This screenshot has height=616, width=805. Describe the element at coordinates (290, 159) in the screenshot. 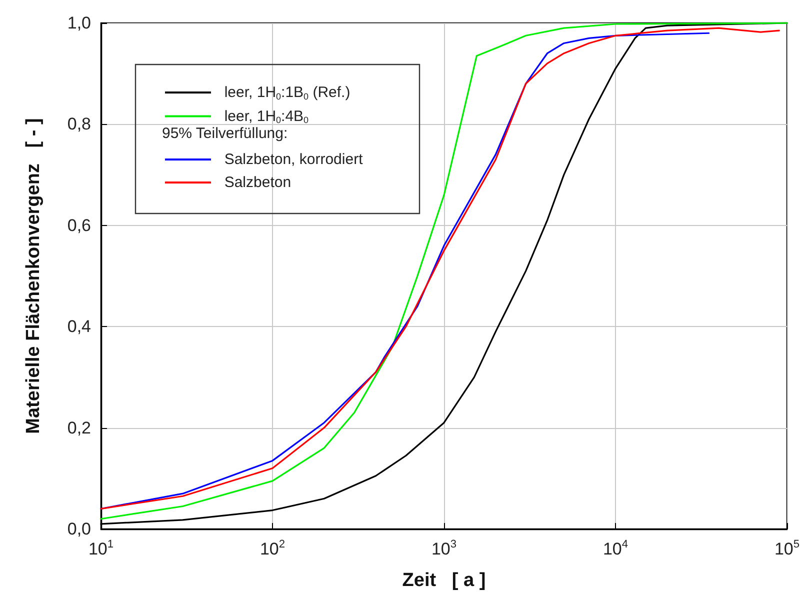

I see `legend-label: Salzbeton, korrodiert` at that location.